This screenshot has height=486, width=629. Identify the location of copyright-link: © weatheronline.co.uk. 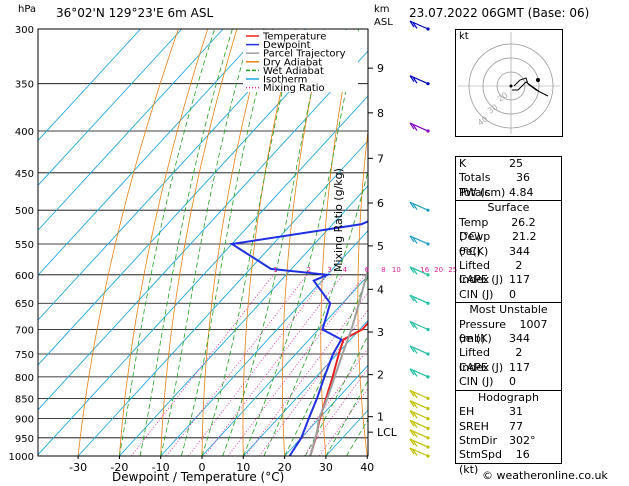
(545, 475).